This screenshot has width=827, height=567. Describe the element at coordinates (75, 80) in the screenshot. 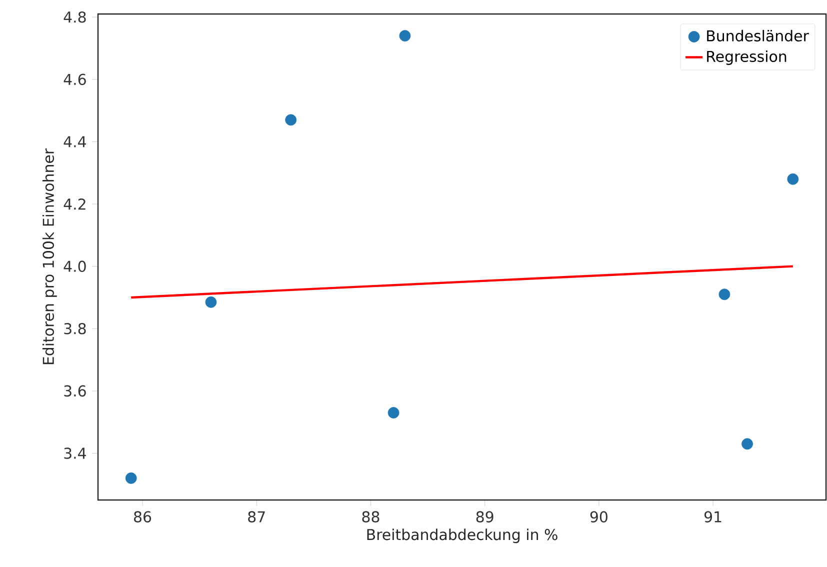

I see `y-tick-label: 4.6` at that location.